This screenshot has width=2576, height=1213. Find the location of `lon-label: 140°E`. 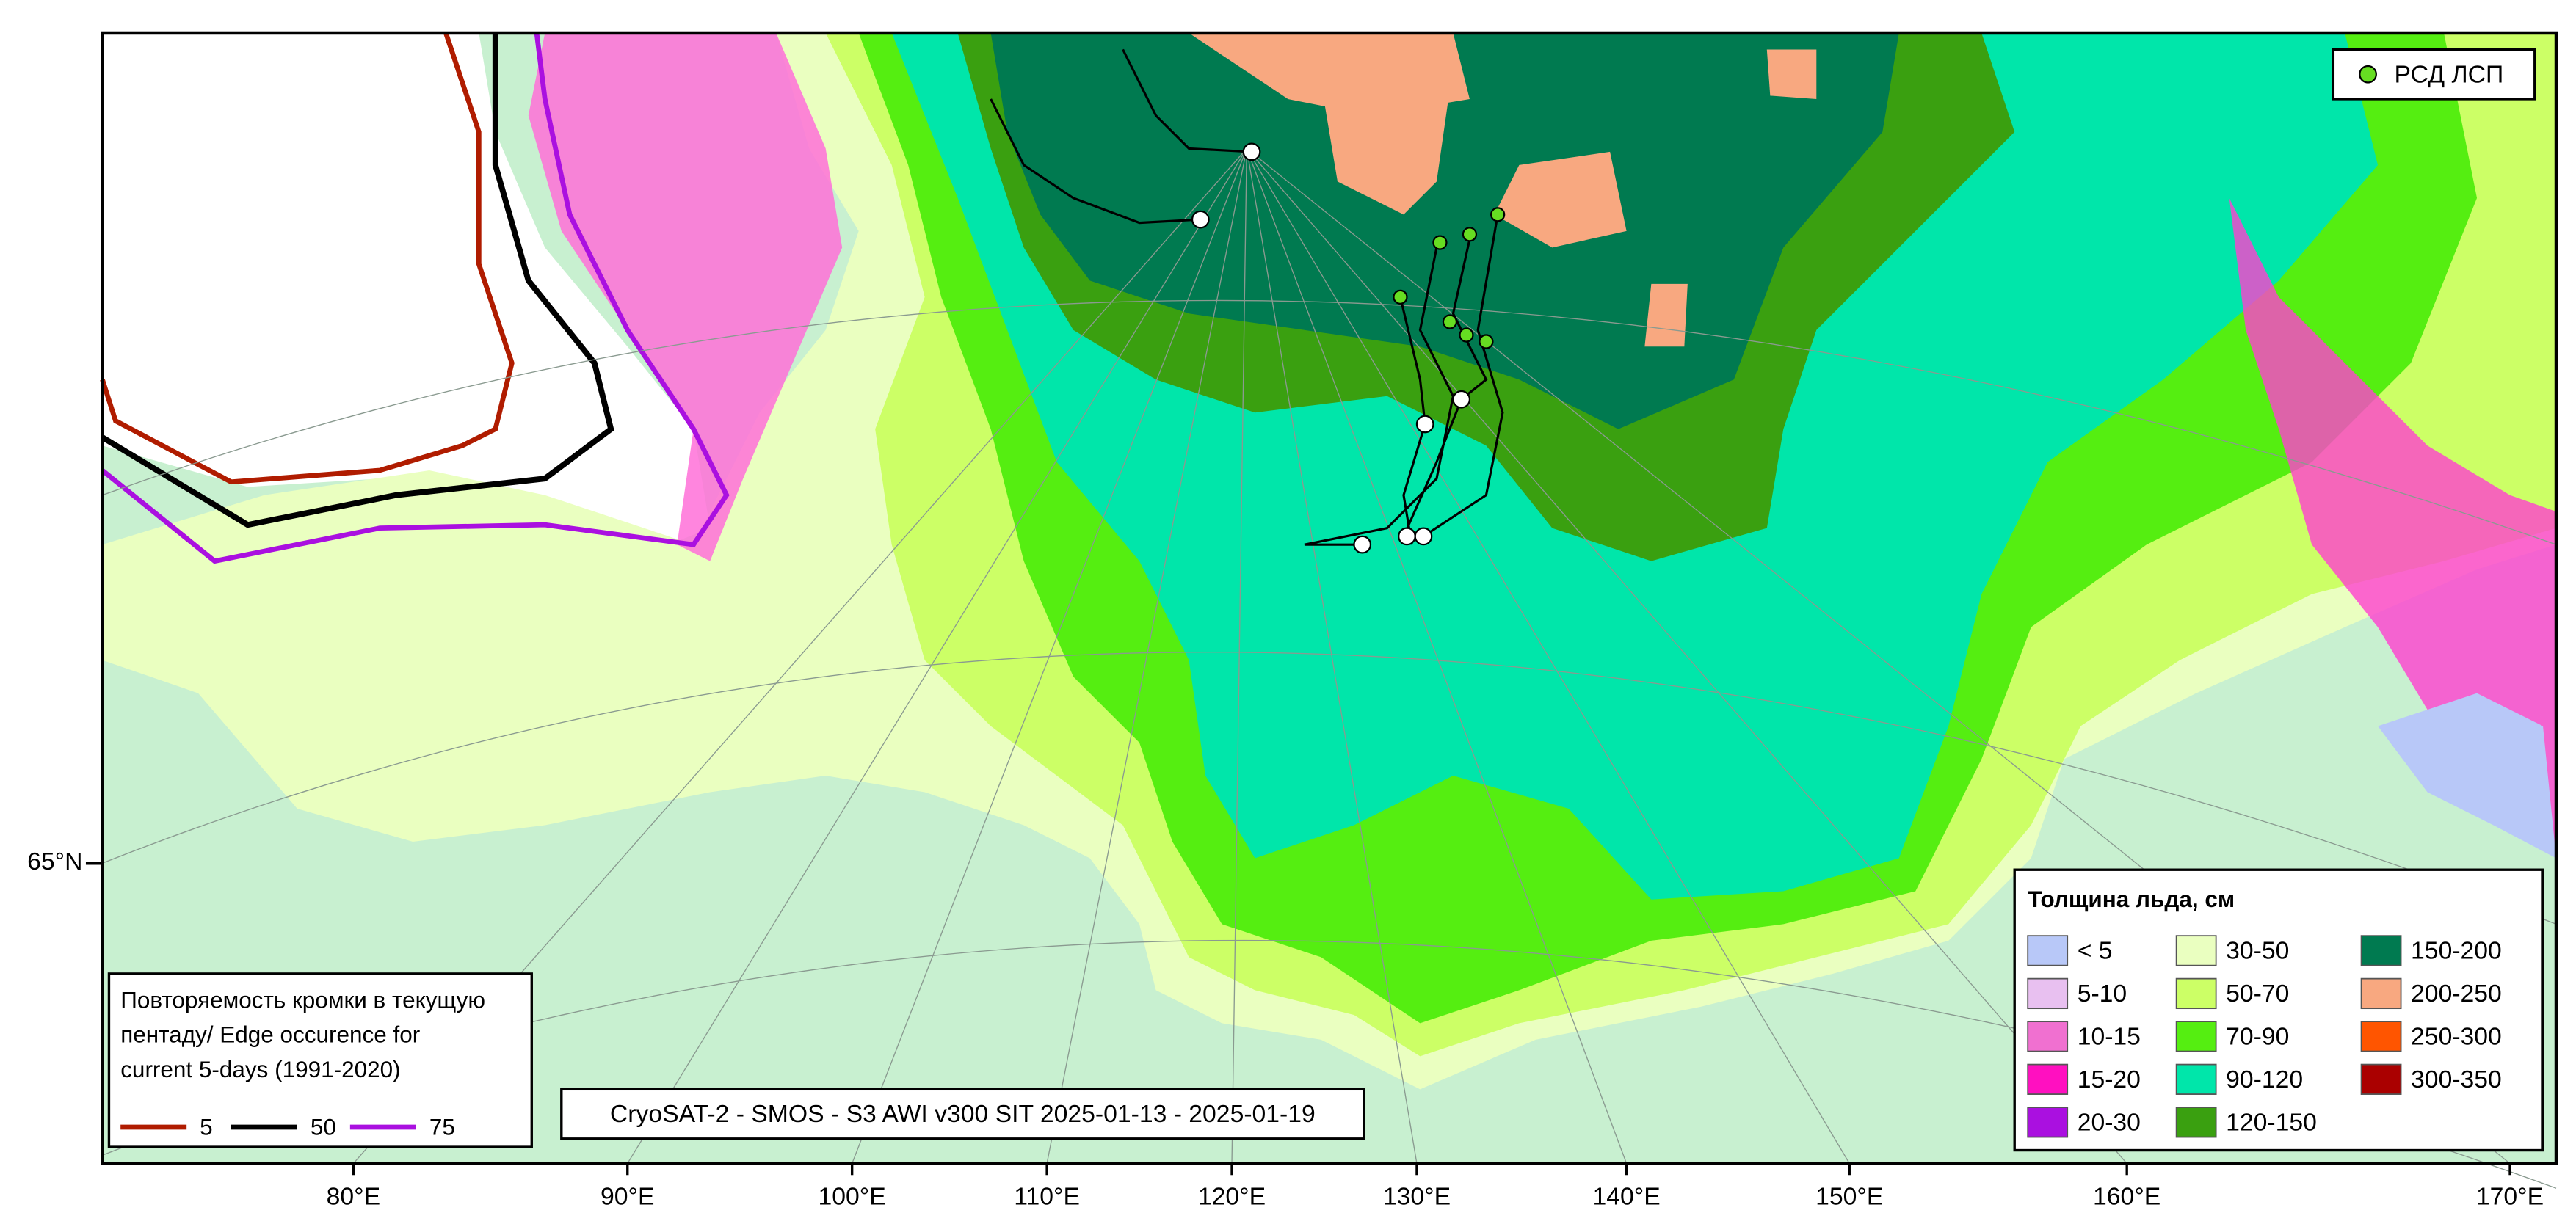

lon-label: 140°E is located at coordinates (1626, 1197).